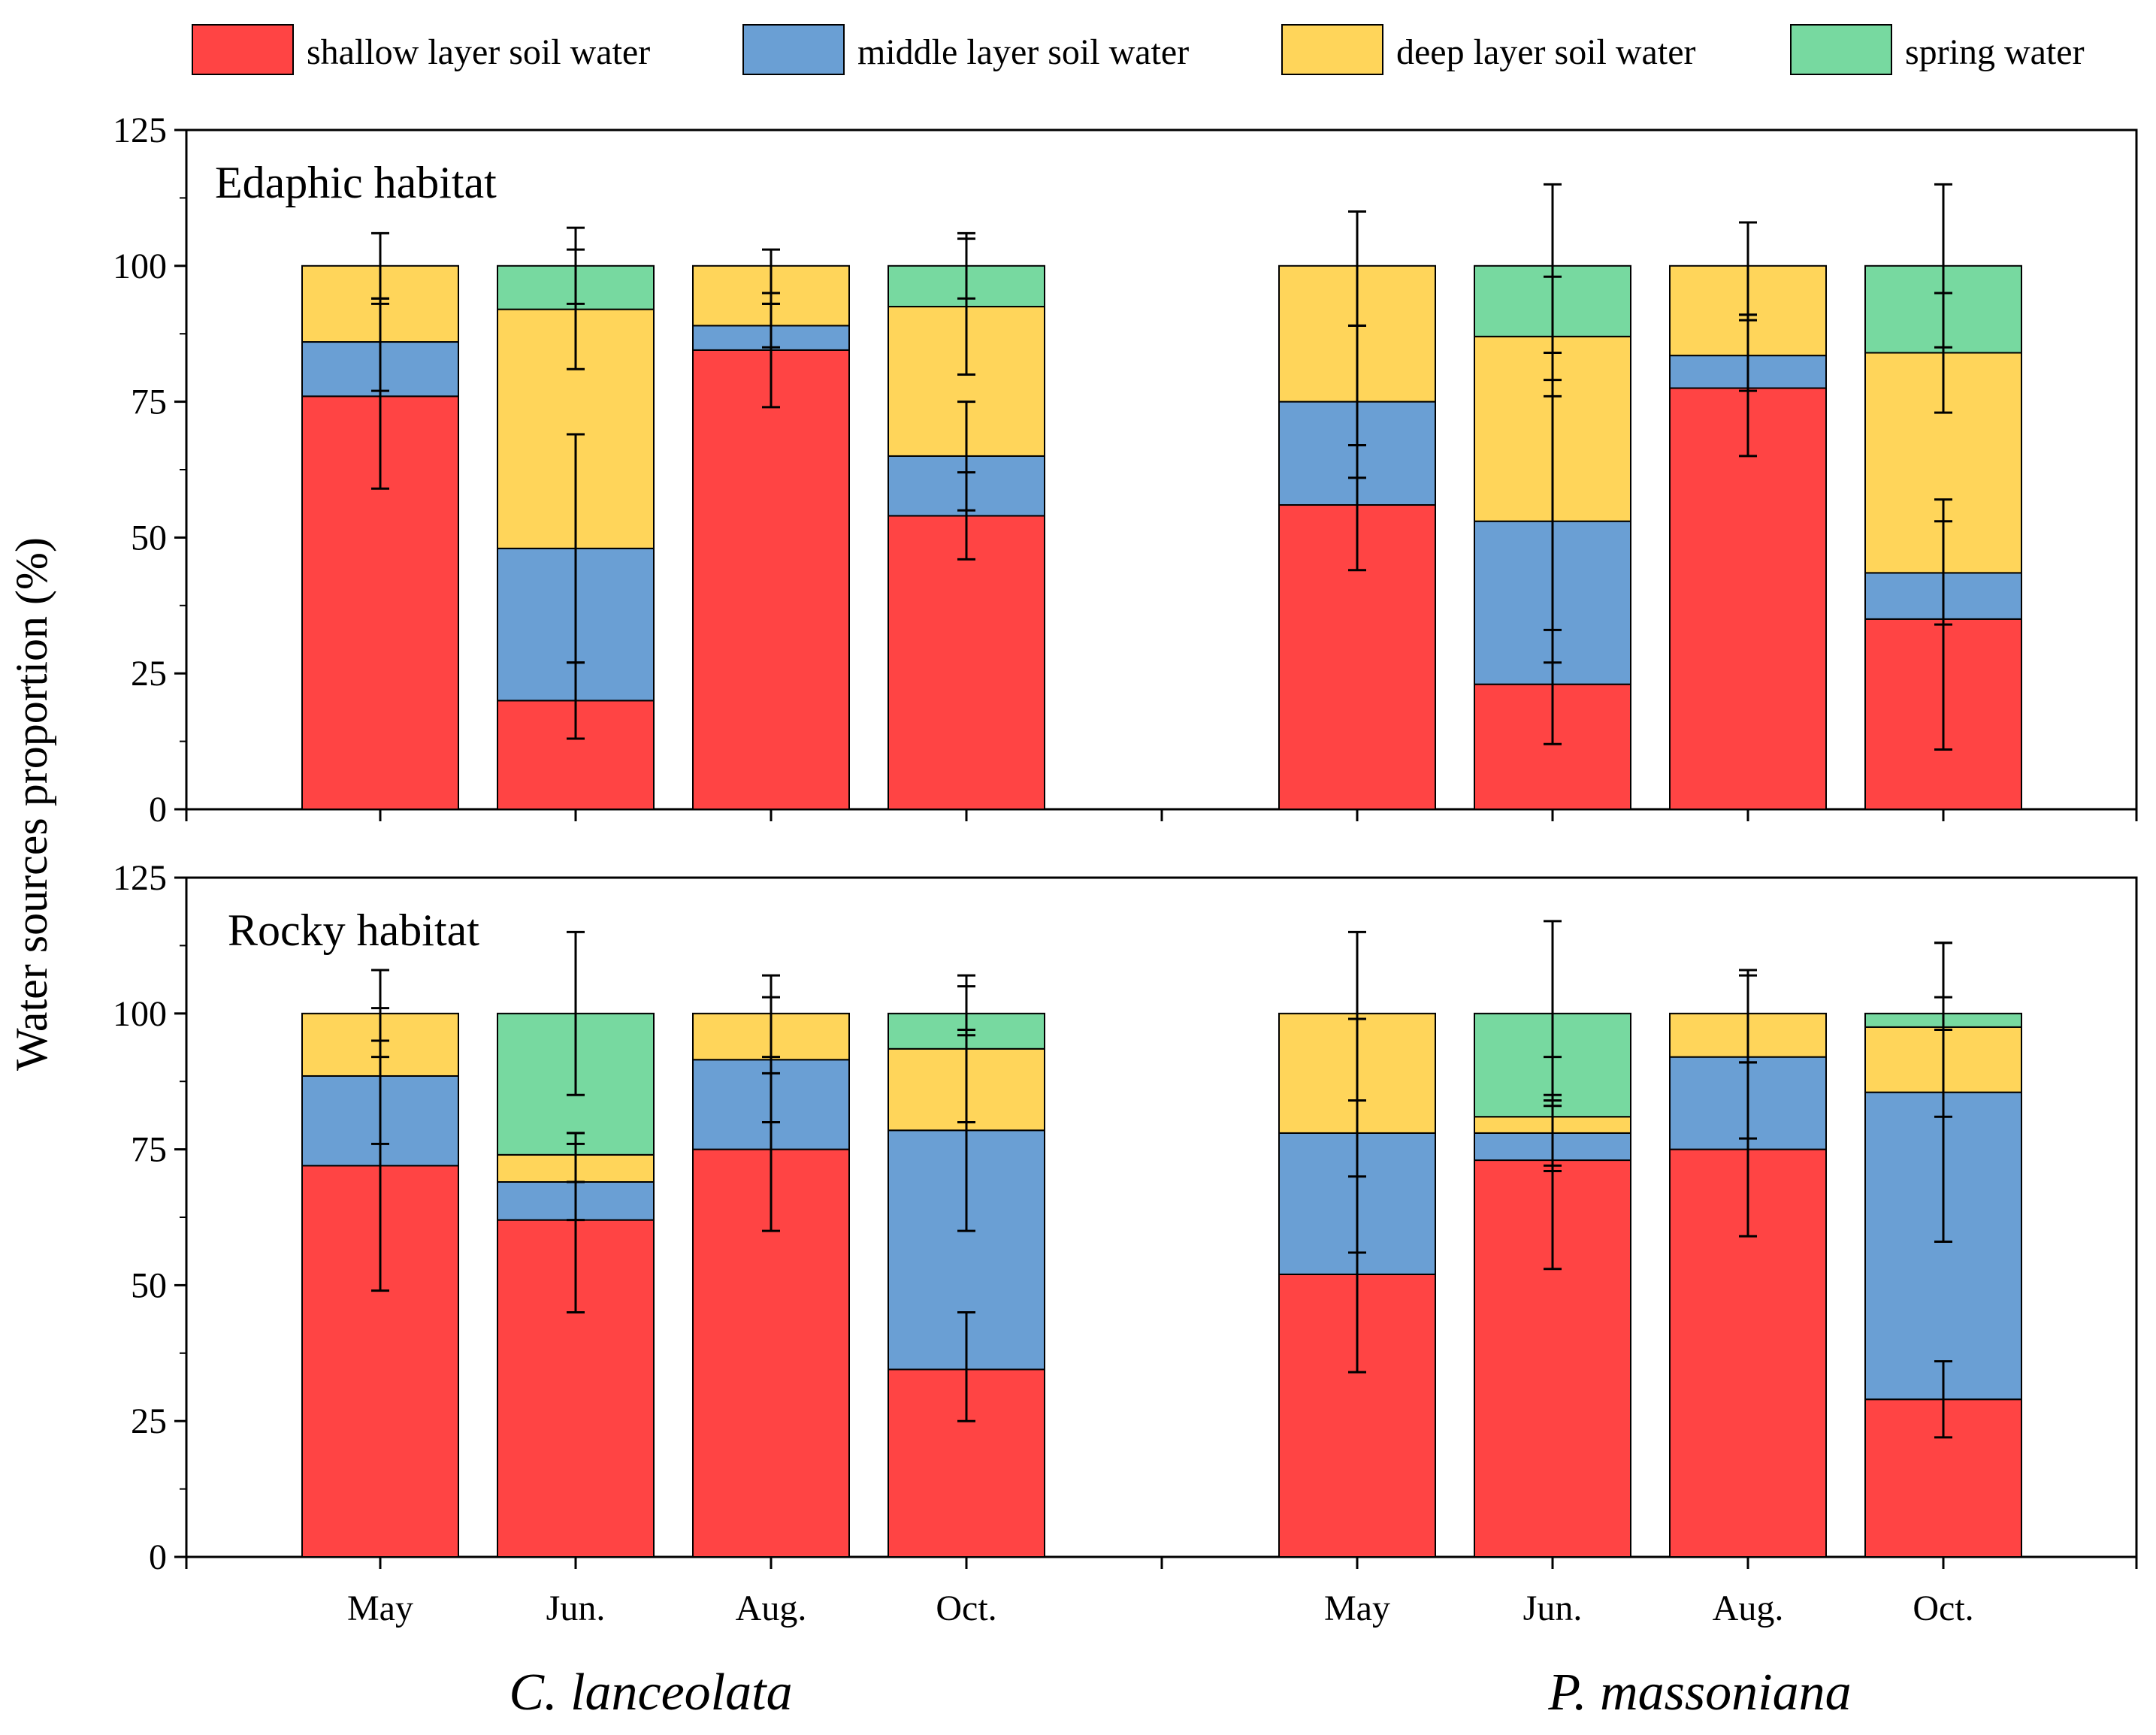 The width and height of the screenshot is (2156, 1735). I want to click on bar-segment-shallow-layer-soil-water, so click(771, 579).